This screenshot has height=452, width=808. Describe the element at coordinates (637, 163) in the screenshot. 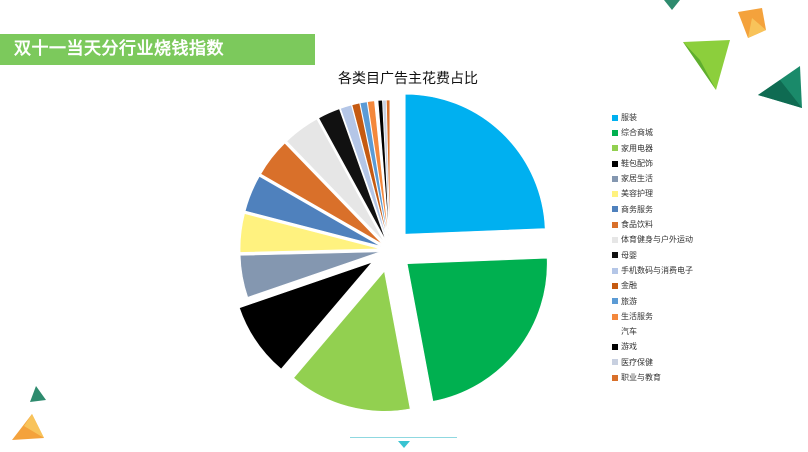

I see `legend-label: 鞋包配饰` at that location.